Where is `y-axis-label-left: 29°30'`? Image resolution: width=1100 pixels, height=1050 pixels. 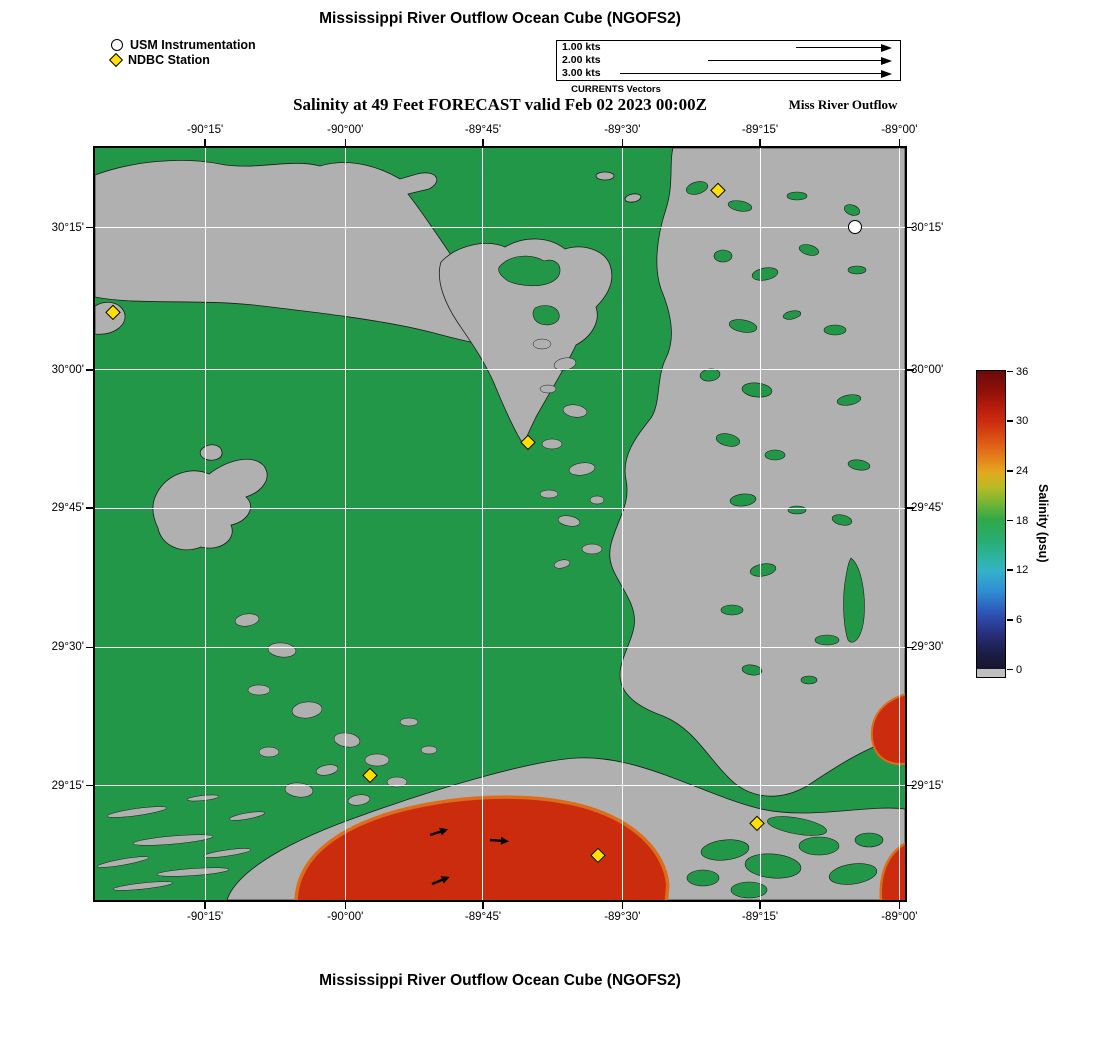 y-axis-label-left: 29°30' is located at coordinates (67, 647).